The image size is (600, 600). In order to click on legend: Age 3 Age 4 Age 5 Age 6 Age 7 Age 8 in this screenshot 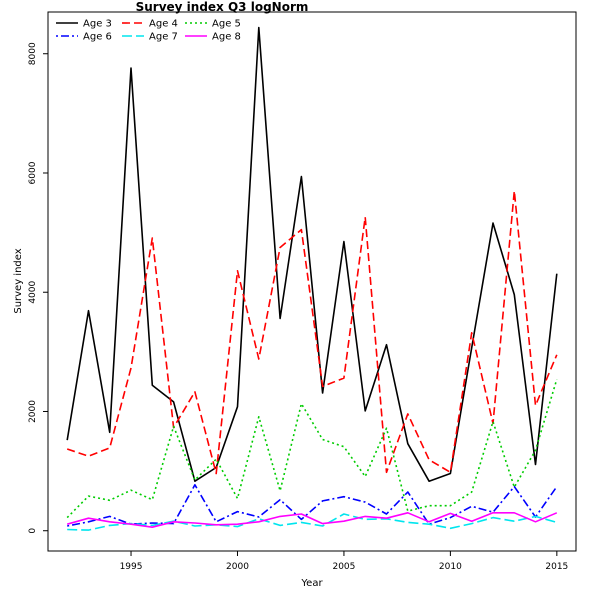, I will do `click(148, 31)`.